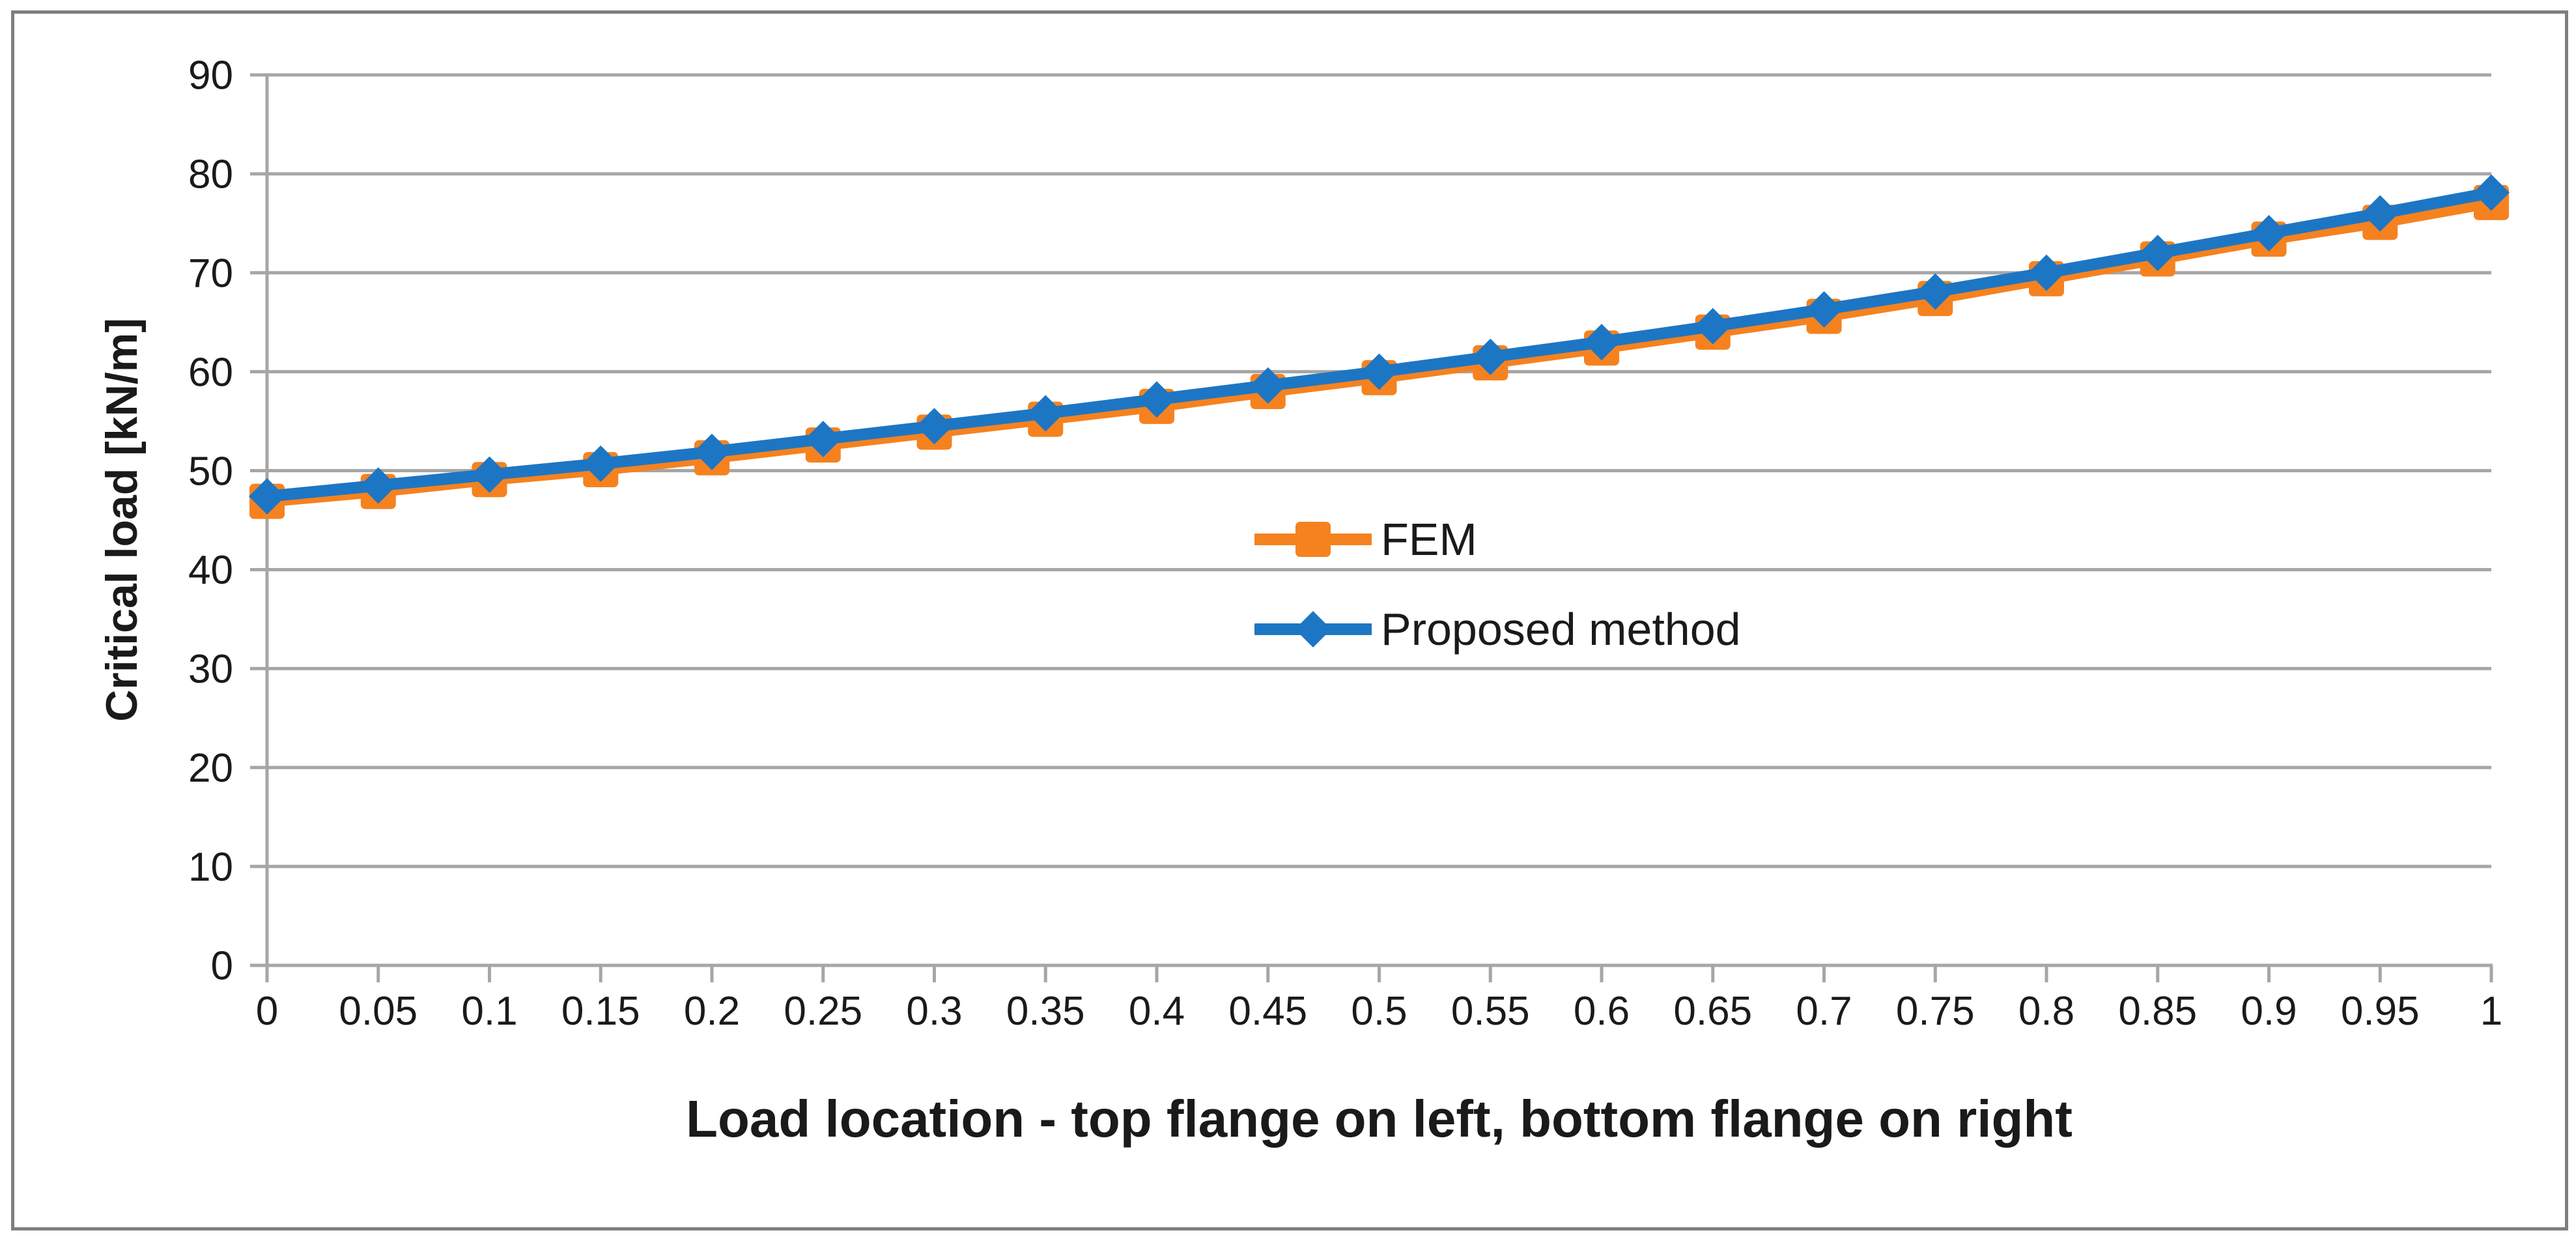 The height and width of the screenshot is (1237, 2576). I want to click on x-tick-label: 0.6, so click(1602, 1011).